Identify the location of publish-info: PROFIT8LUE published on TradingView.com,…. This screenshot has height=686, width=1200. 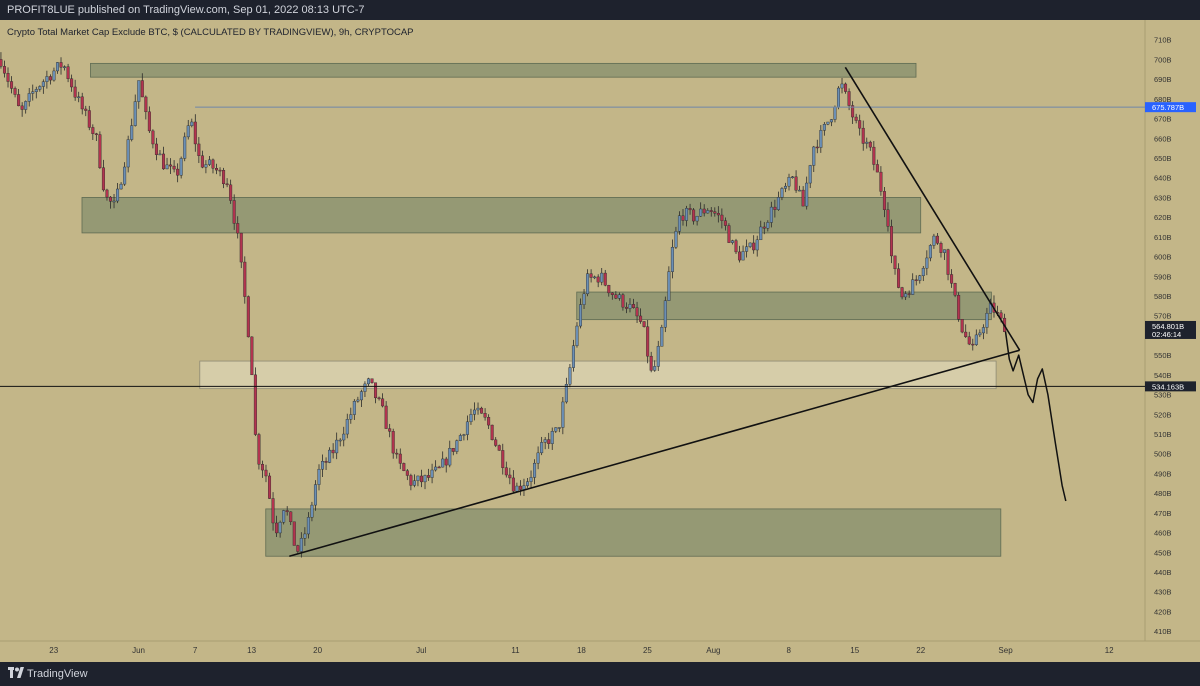
(186, 10).